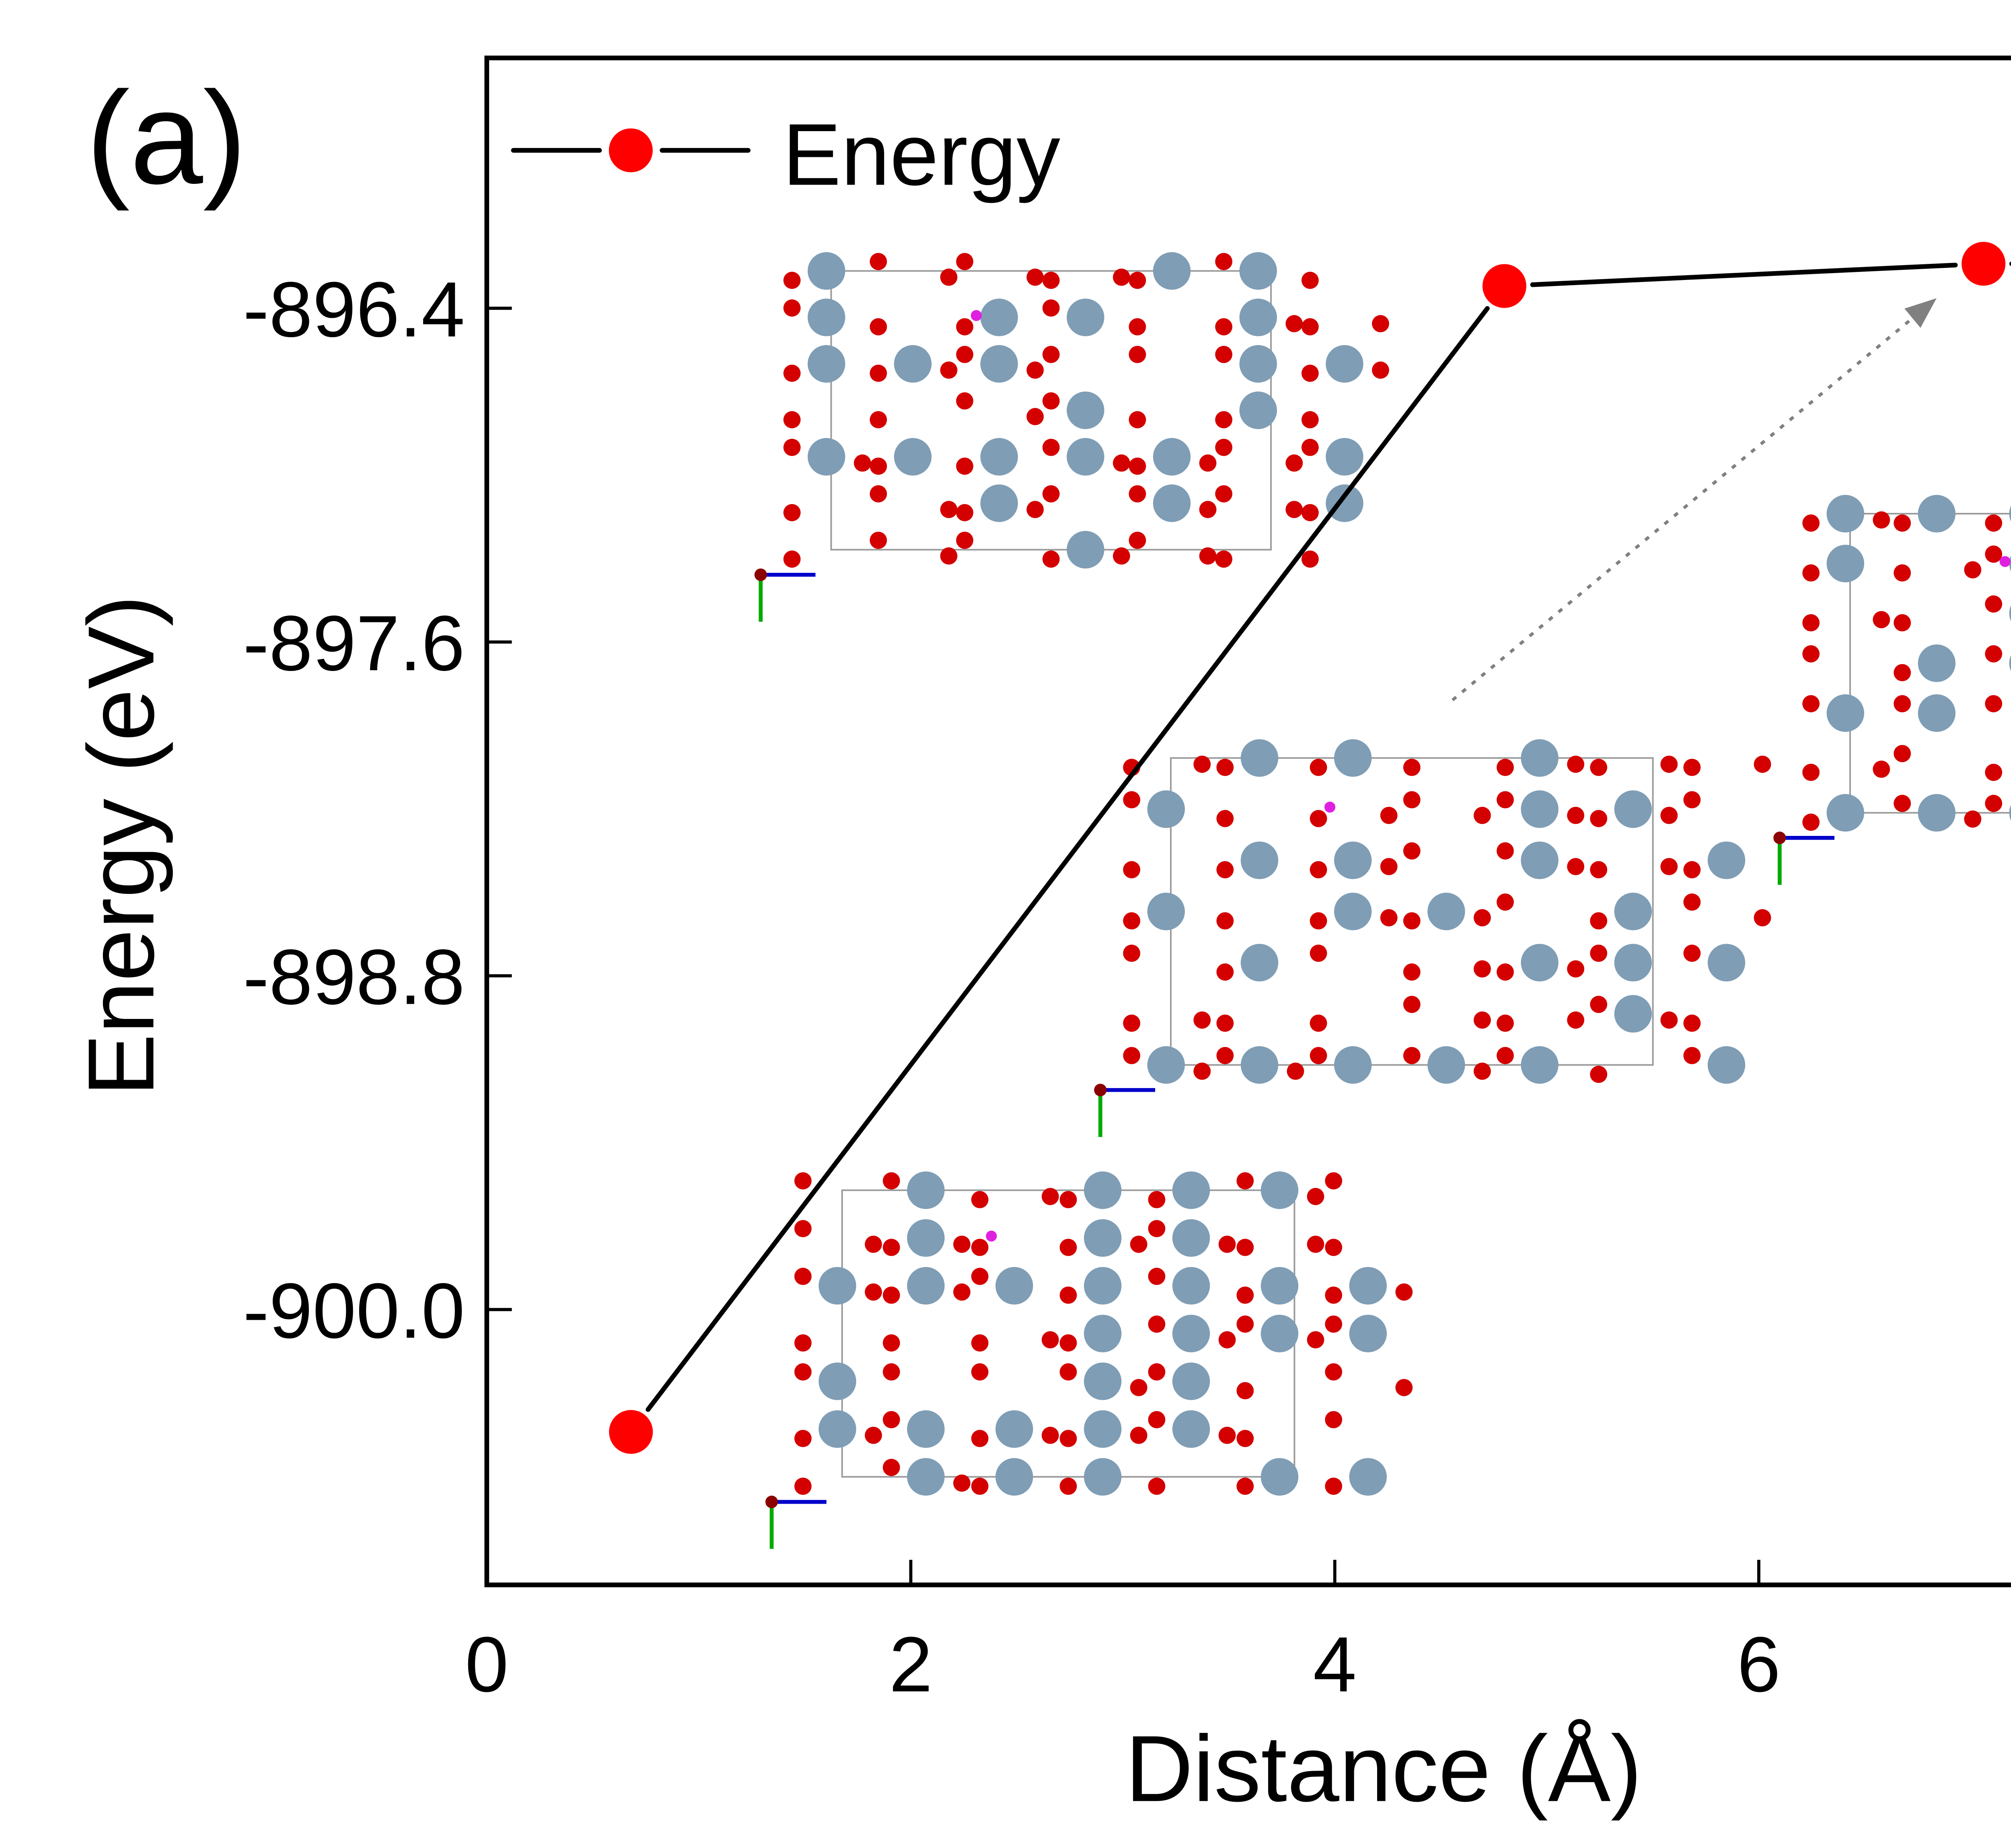 This screenshot has height=1848, width=2011. Describe the element at coordinates (354, 643) in the screenshot. I see `y-tick-label: -897.6` at that location.